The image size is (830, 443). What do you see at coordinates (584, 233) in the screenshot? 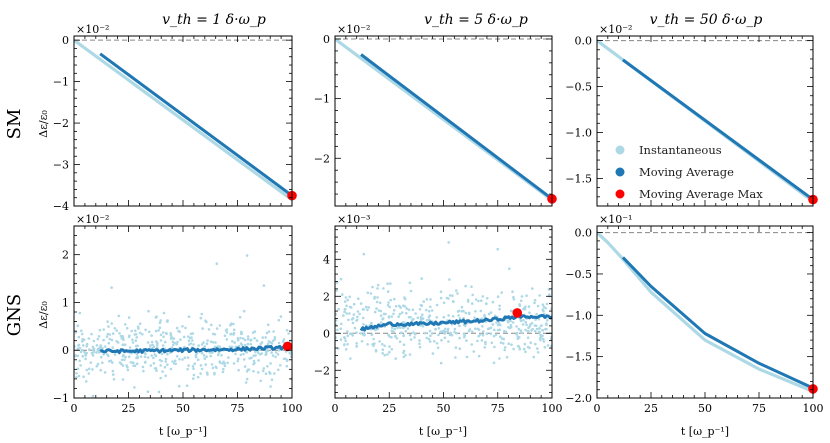
I see `y-tick-label-gns-3: 0.0` at bounding box center [584, 233].